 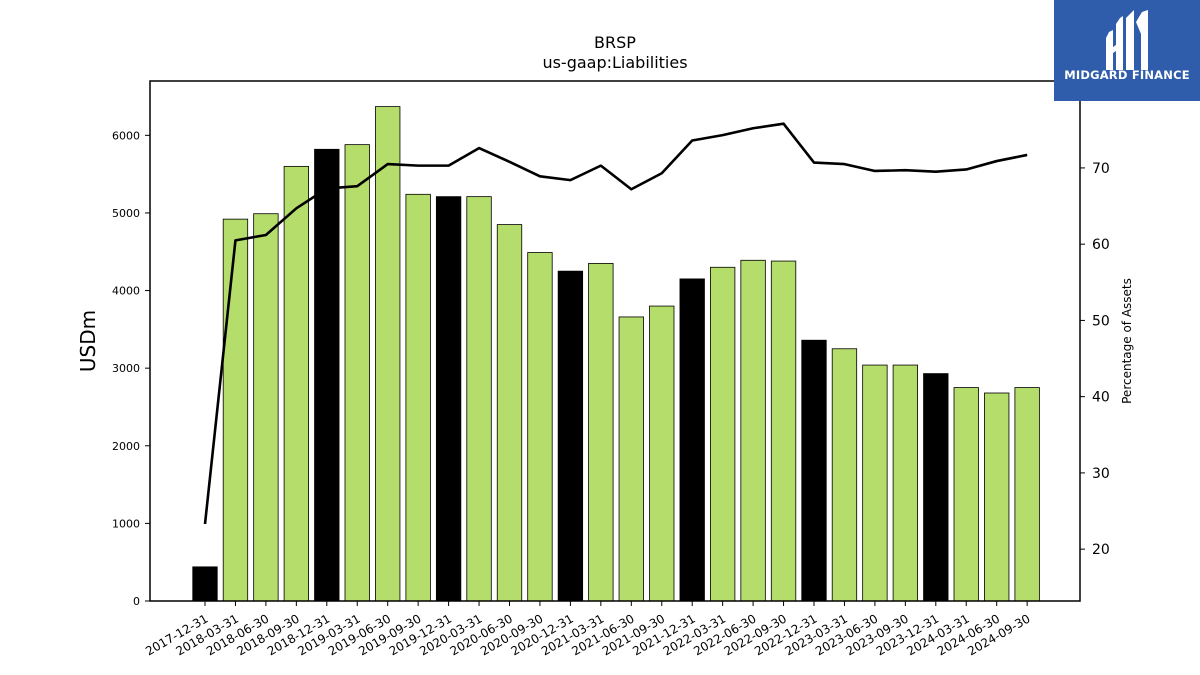 I want to click on y2-axis-label: Percentage of Assets, so click(x=1127, y=341).